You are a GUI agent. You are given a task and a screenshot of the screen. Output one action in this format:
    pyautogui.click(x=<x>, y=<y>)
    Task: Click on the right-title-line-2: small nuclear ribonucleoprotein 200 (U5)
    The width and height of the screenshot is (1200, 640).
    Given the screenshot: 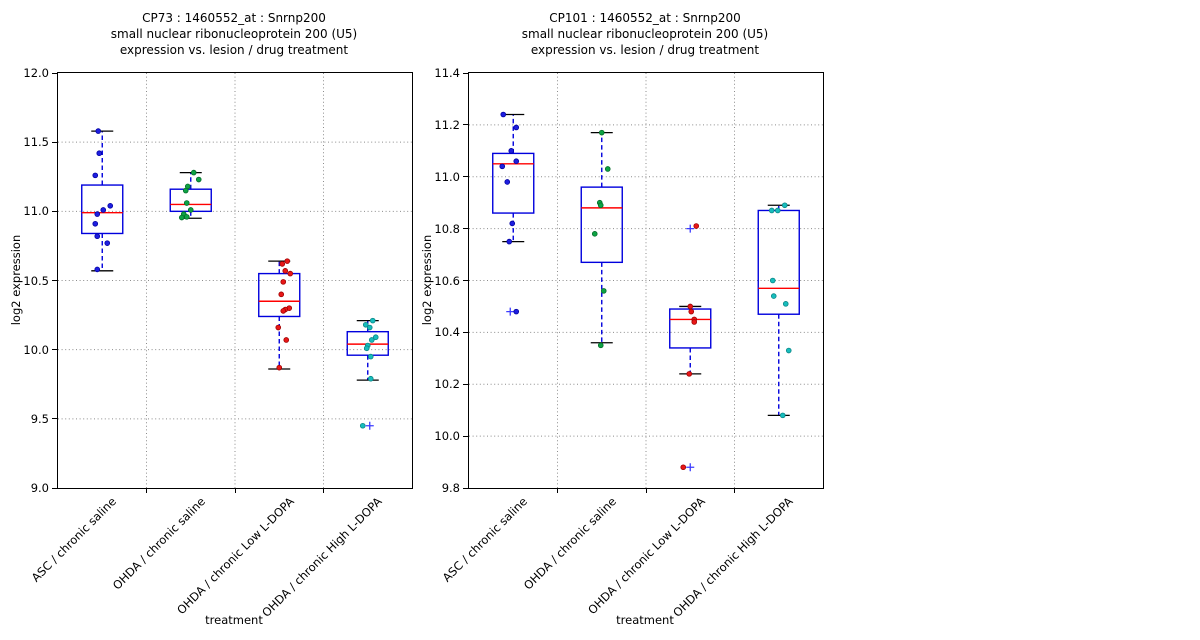 What is the action you would take?
    pyautogui.click(x=645, y=34)
    